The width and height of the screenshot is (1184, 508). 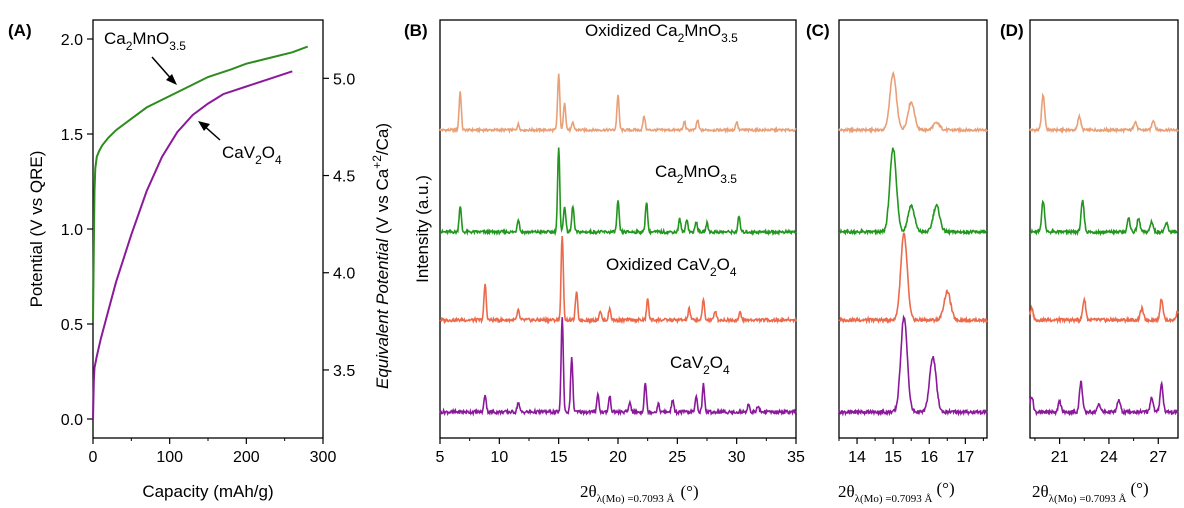 I want to click on y-tick-label: 2.0, so click(x=72, y=40).